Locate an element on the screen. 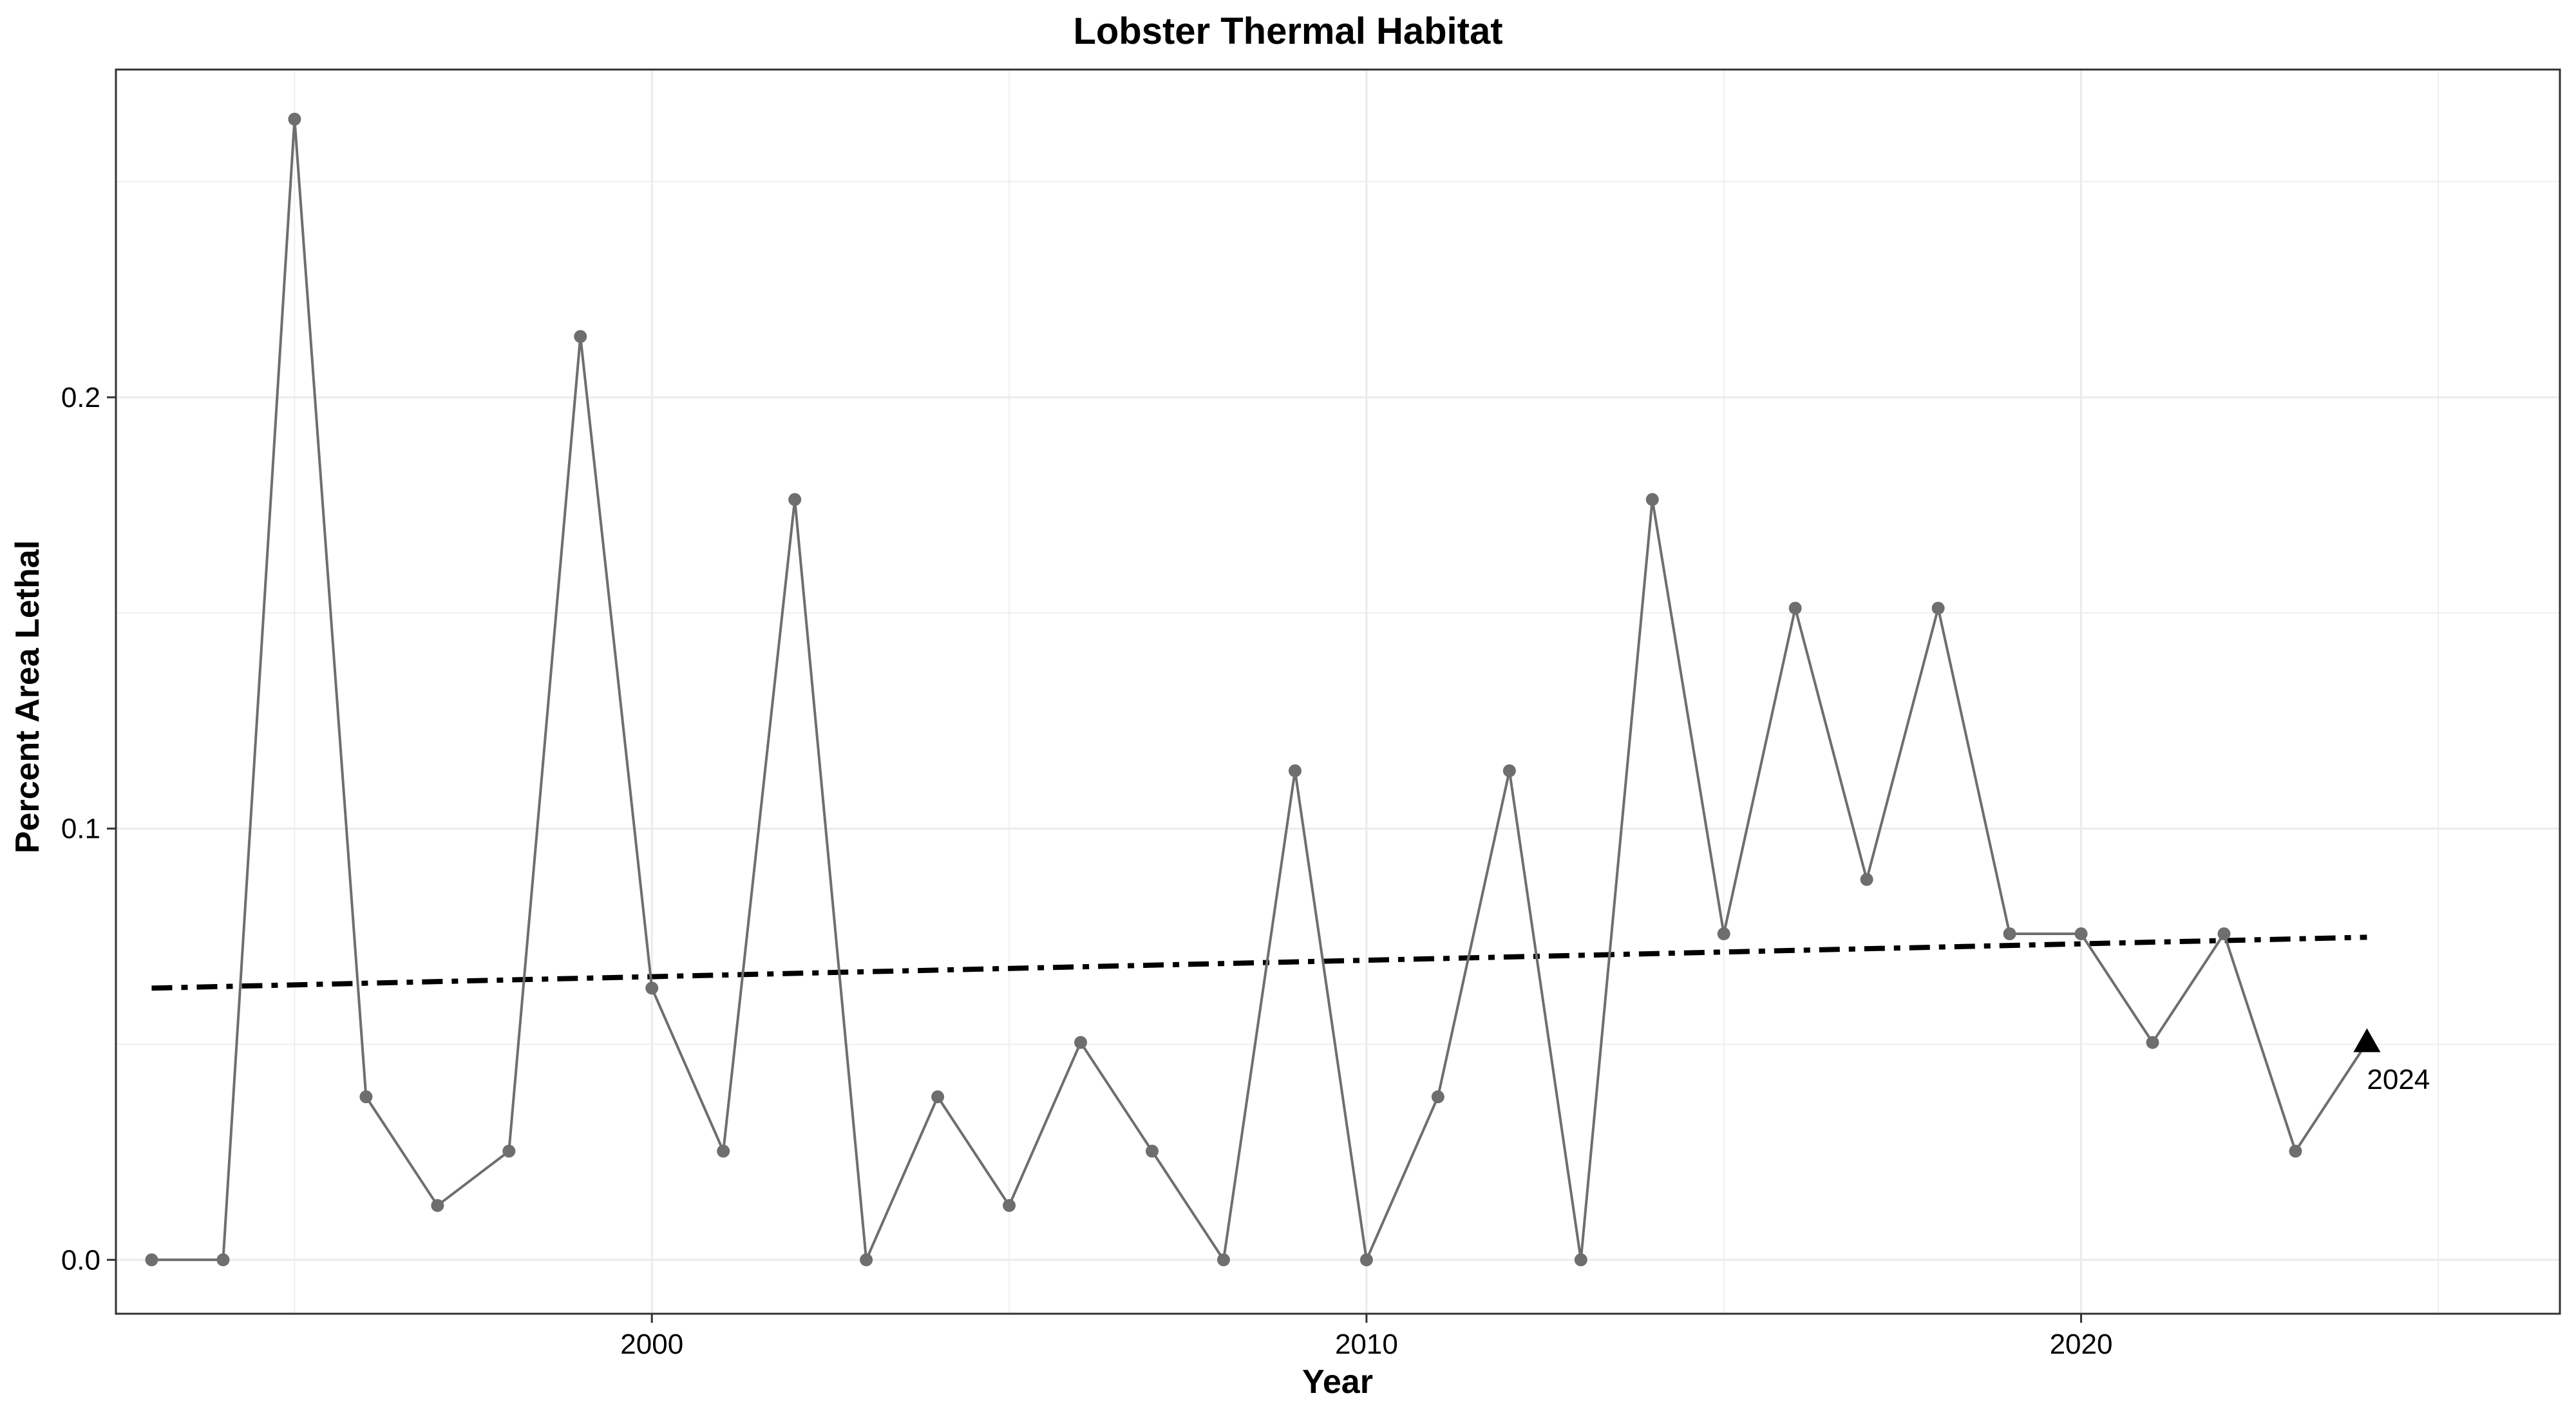  y-tick-label: 0.1 is located at coordinates (80, 829).